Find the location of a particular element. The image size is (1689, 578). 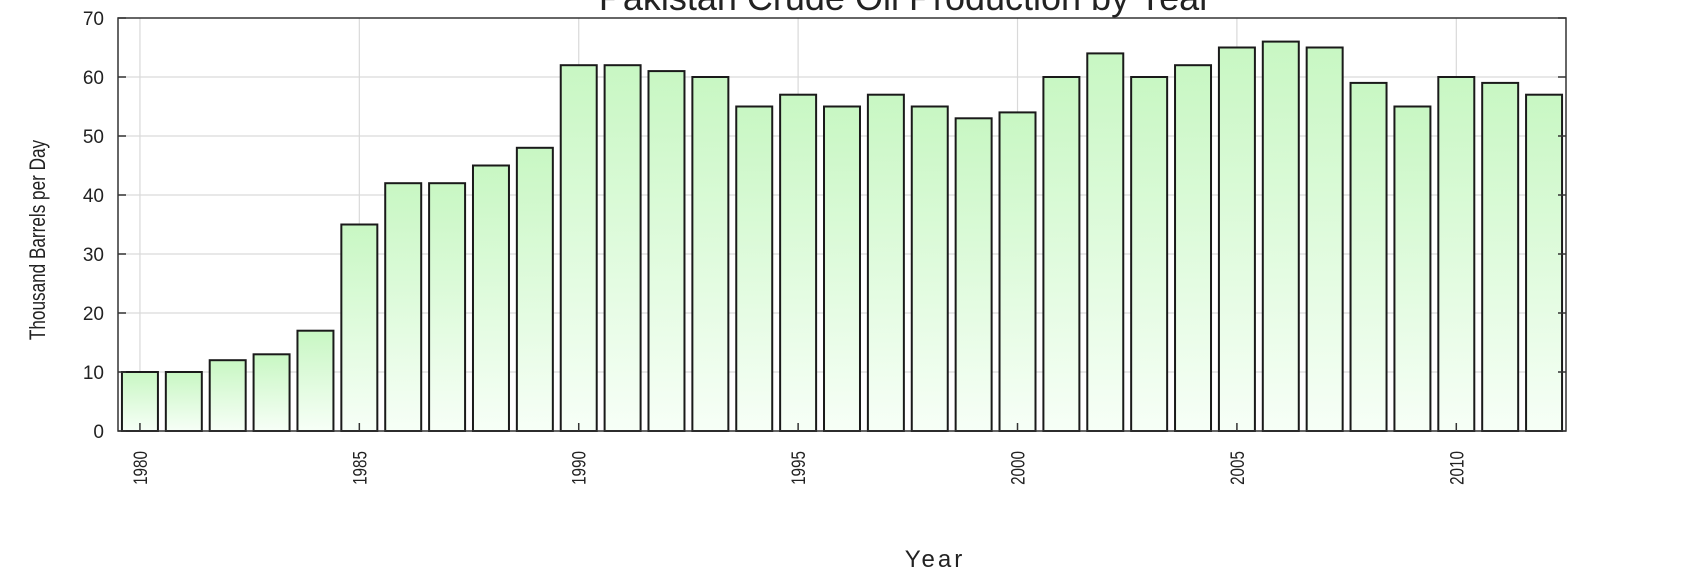

x-tick-label: 2005 is located at coordinates (1237, 468).